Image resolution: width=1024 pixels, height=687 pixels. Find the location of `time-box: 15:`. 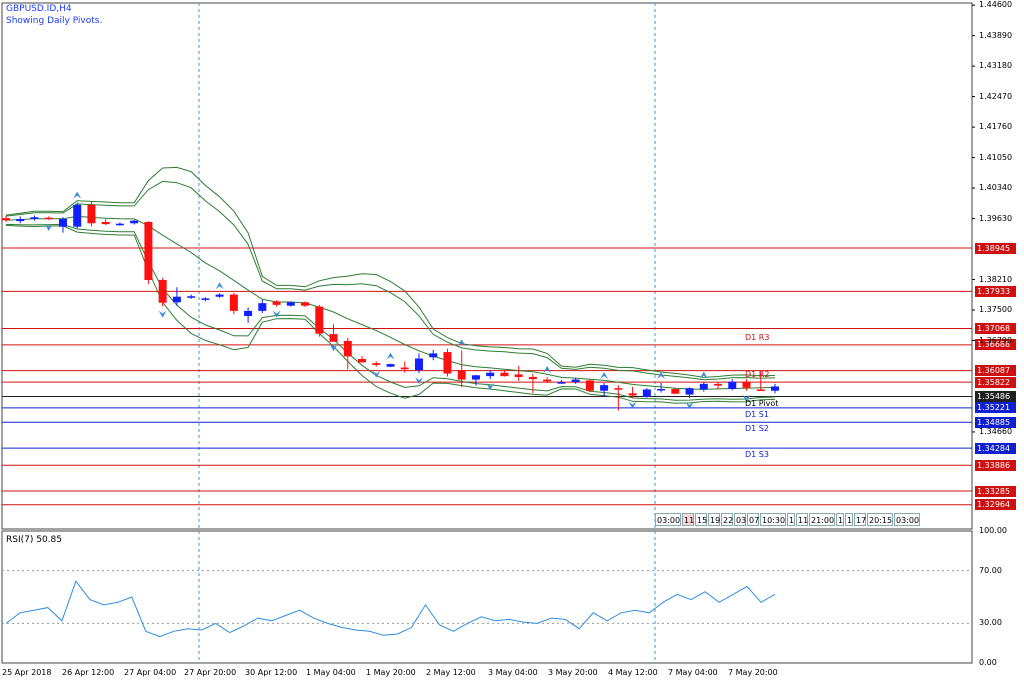

time-box: 15: is located at coordinates (702, 519).